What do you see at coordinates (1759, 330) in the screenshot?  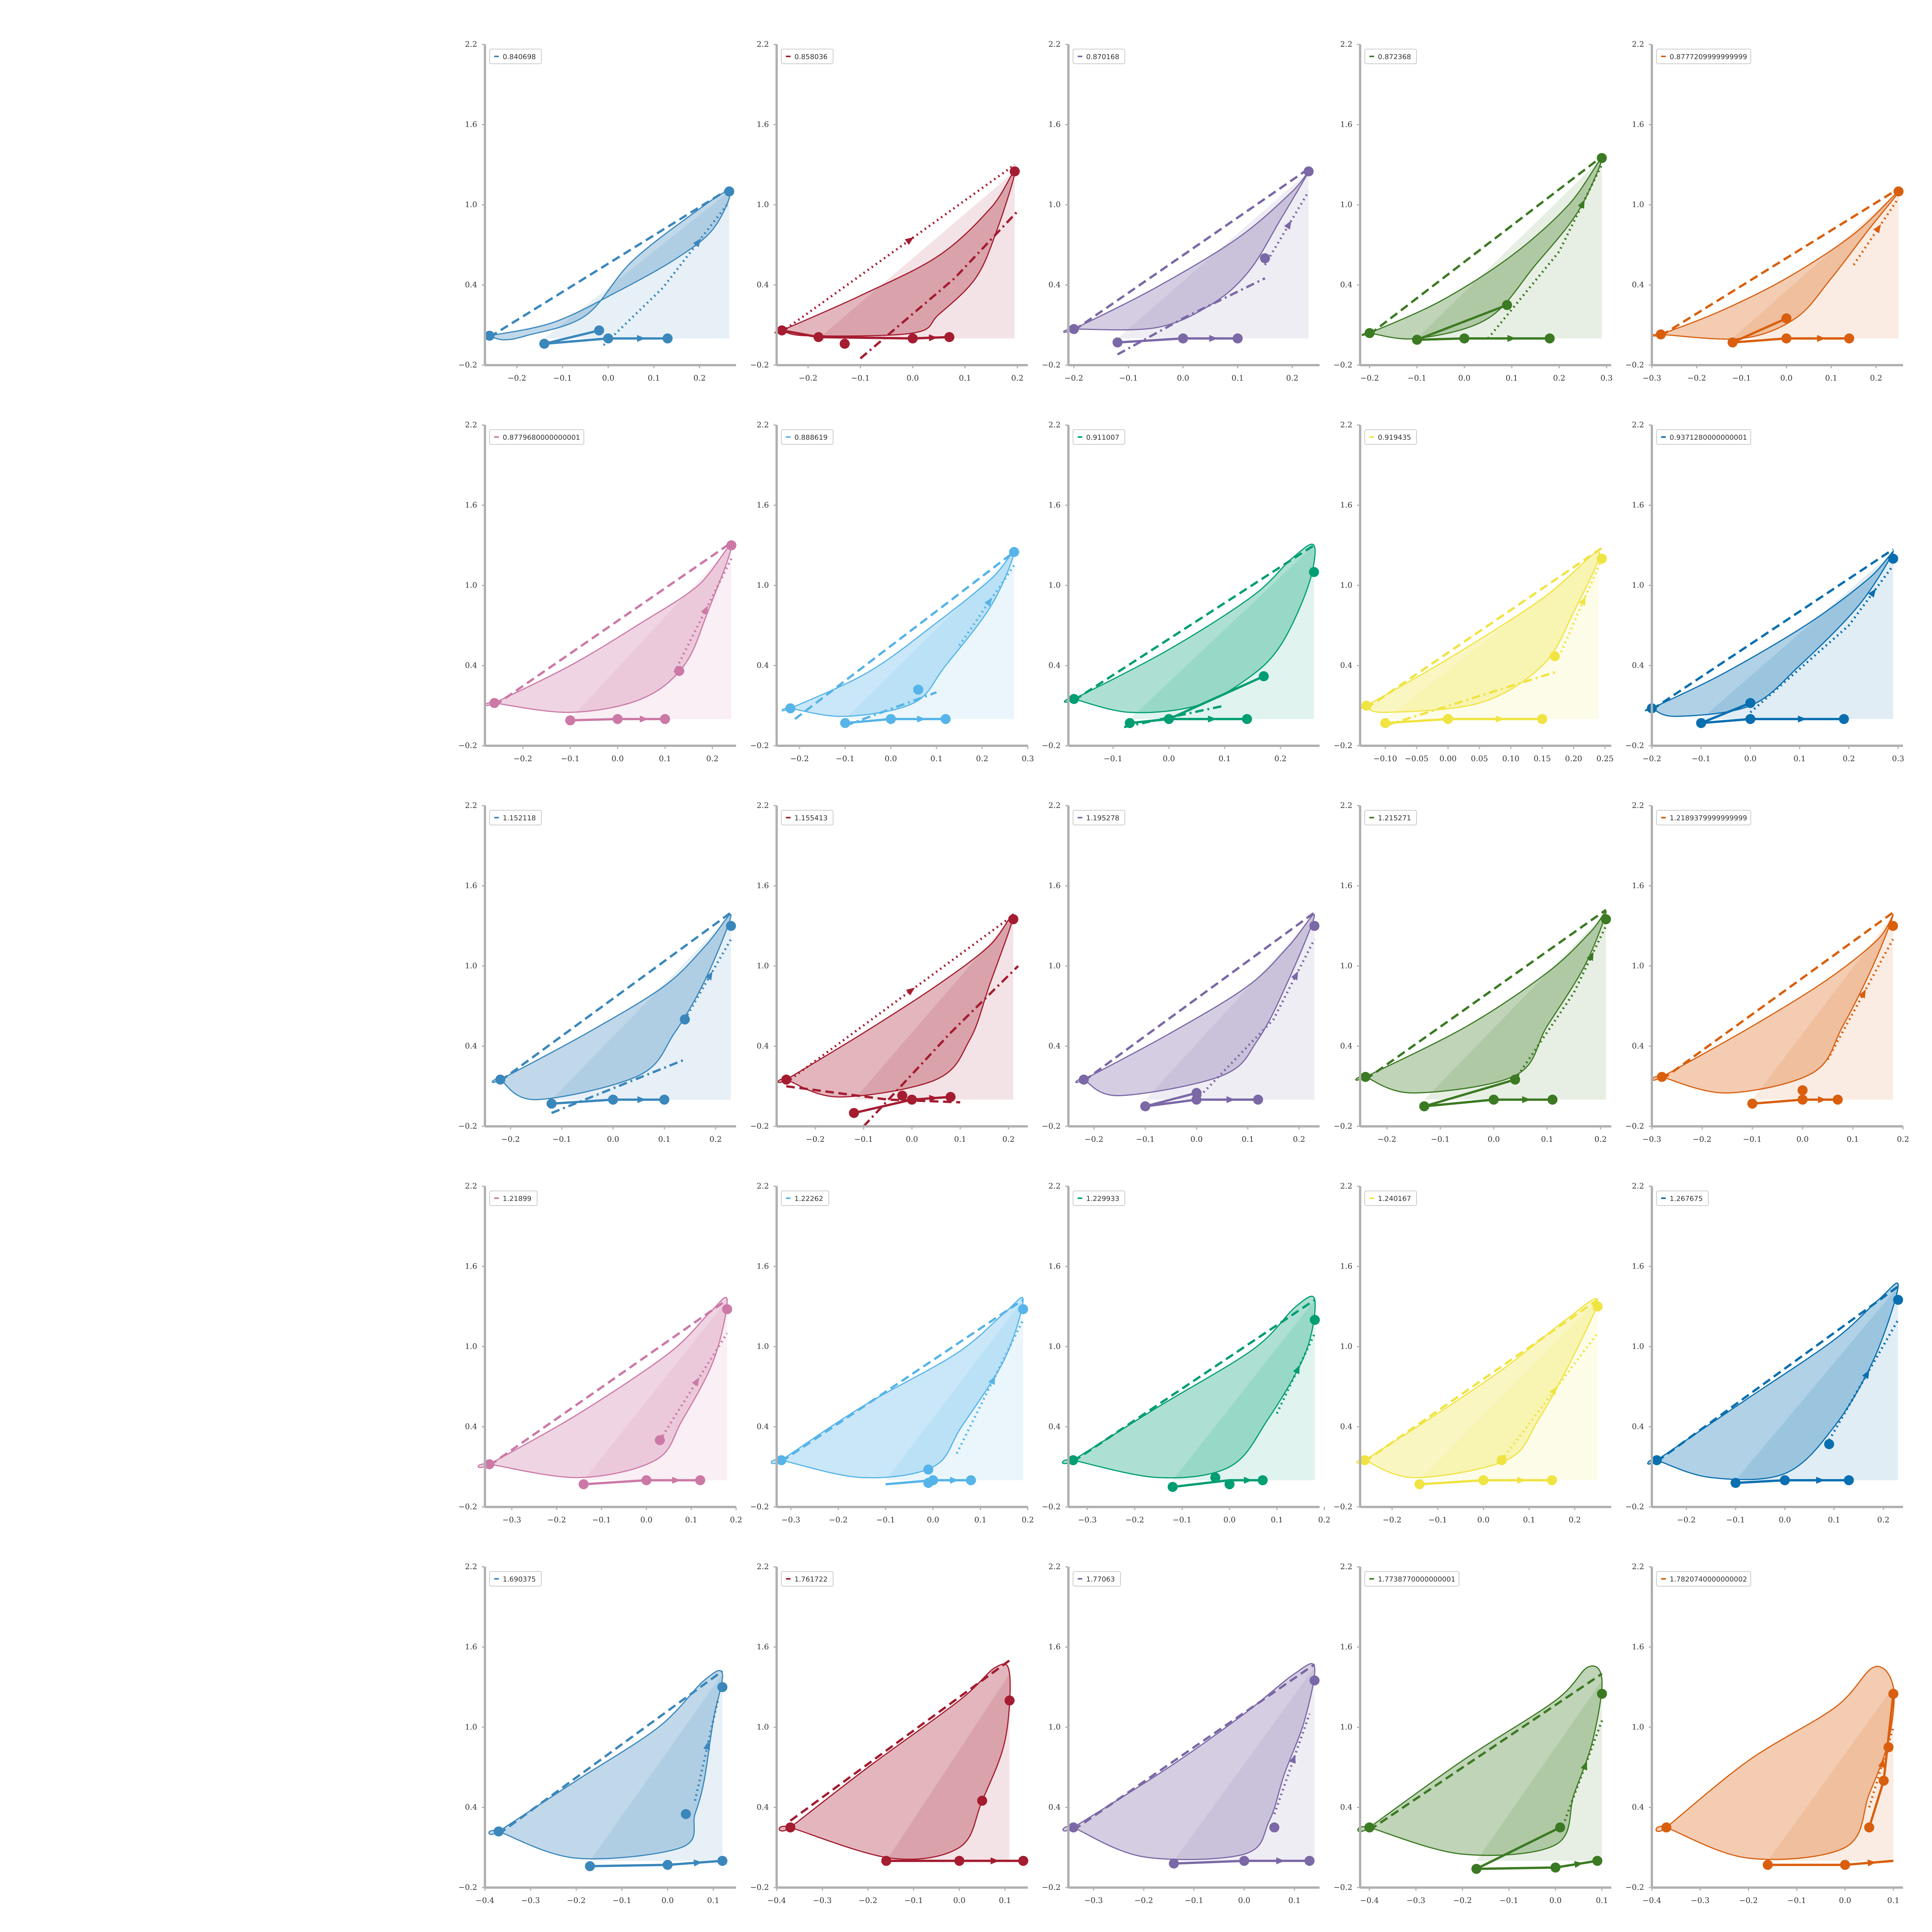 I see `solid-line-secondary` at bounding box center [1759, 330].